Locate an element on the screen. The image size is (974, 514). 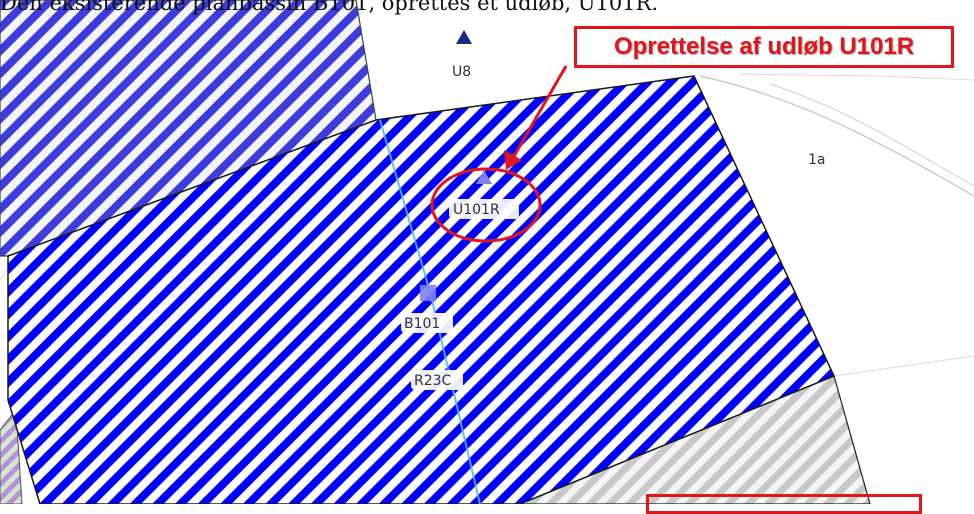
callout-box: Oprettelse af udløb U101R is located at coordinates (764, 47).